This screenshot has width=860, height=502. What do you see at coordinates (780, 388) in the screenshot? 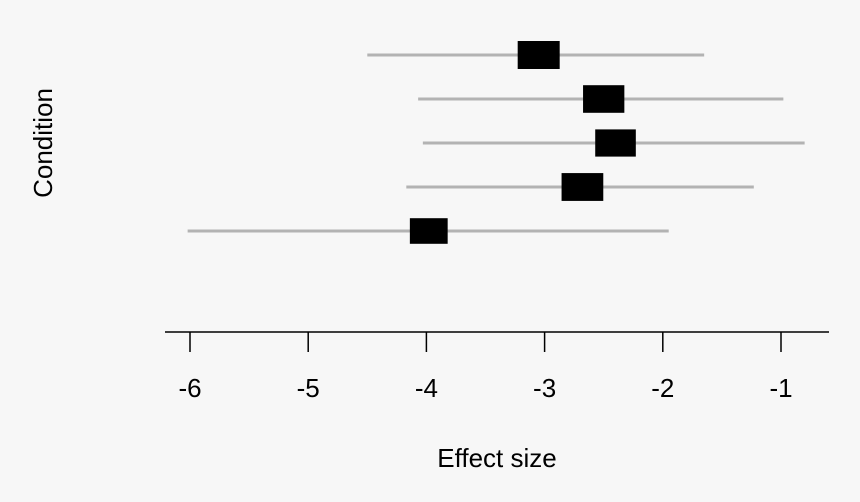
I see `x-tick-label: -1` at bounding box center [780, 388].